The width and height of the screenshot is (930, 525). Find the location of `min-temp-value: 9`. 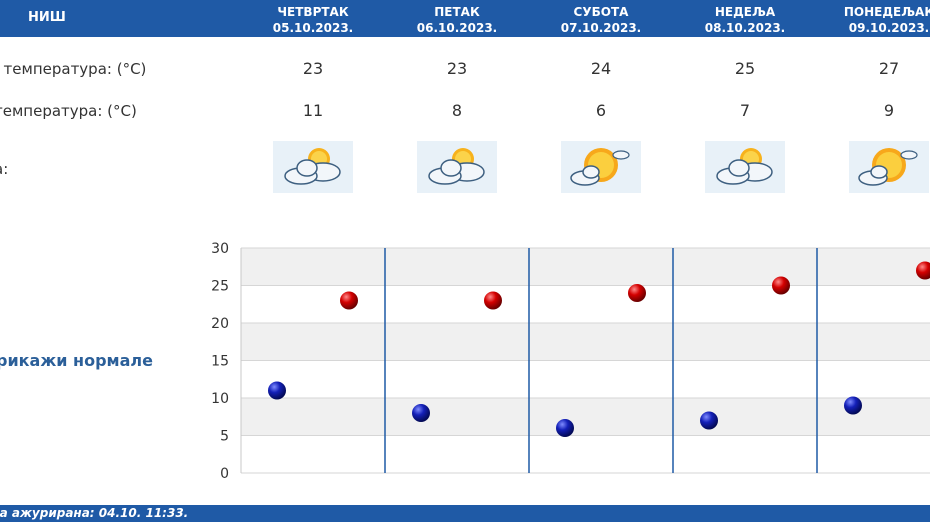

min-temp-value: 9 is located at coordinates (889, 110).